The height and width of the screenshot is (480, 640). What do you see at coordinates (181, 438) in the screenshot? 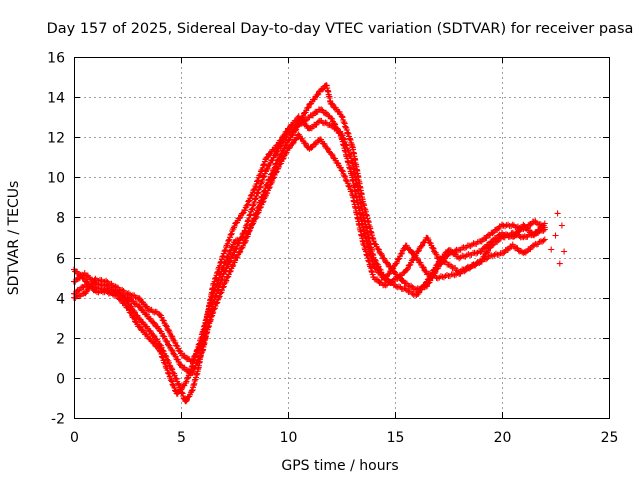
I see `x-tick-label: 5` at bounding box center [181, 438].